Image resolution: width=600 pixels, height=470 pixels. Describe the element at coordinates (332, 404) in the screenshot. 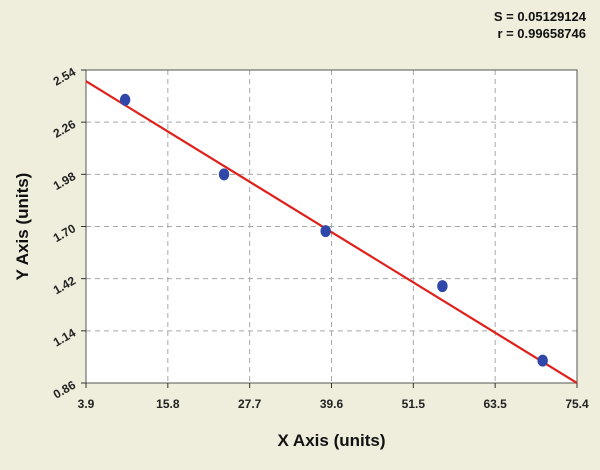

I see `x-tick-label: 39.6` at that location.